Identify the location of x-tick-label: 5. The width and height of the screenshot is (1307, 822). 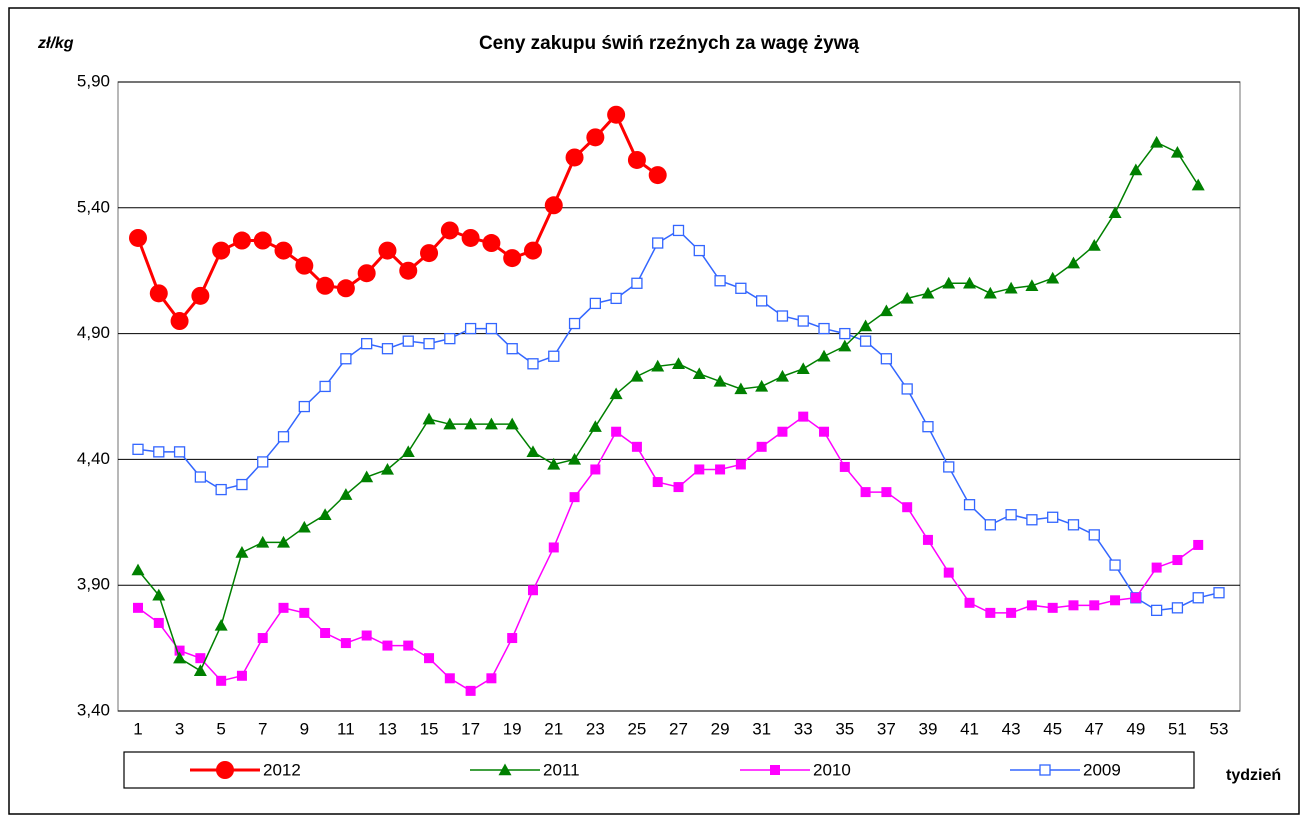
(220, 728).